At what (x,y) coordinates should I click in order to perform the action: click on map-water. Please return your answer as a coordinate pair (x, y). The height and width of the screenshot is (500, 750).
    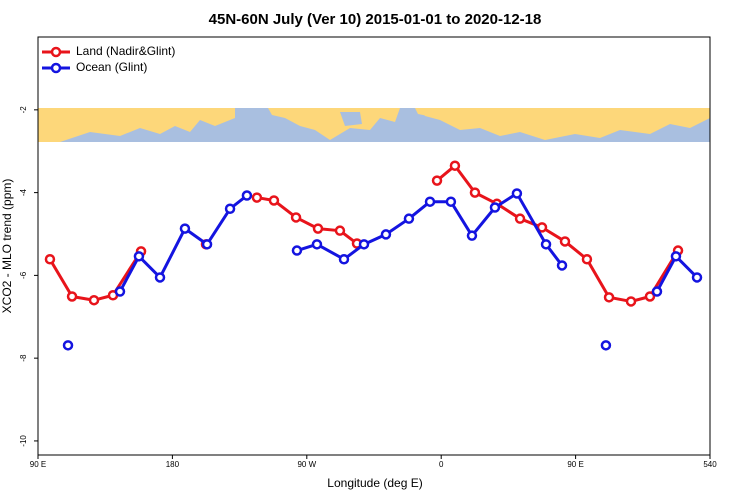
    Looking at the image, I should click on (351, 119).